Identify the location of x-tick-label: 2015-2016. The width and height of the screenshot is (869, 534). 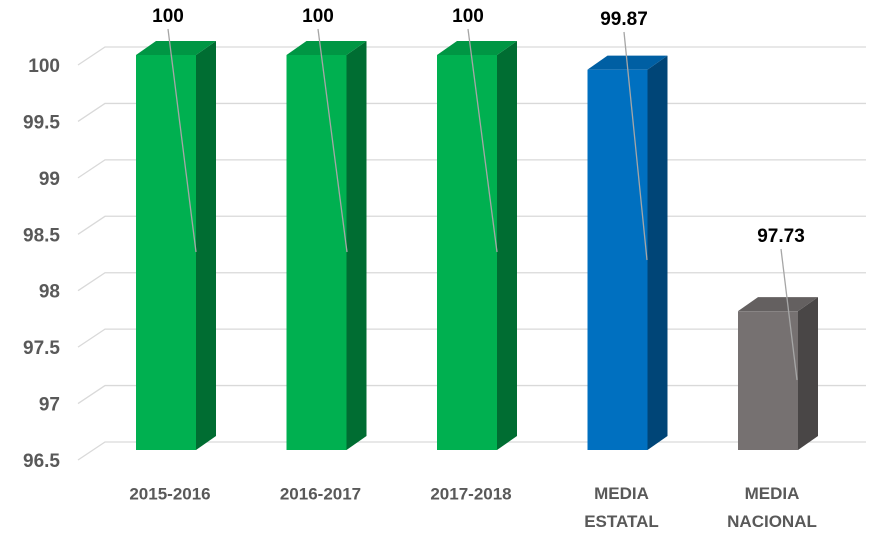
(169, 493).